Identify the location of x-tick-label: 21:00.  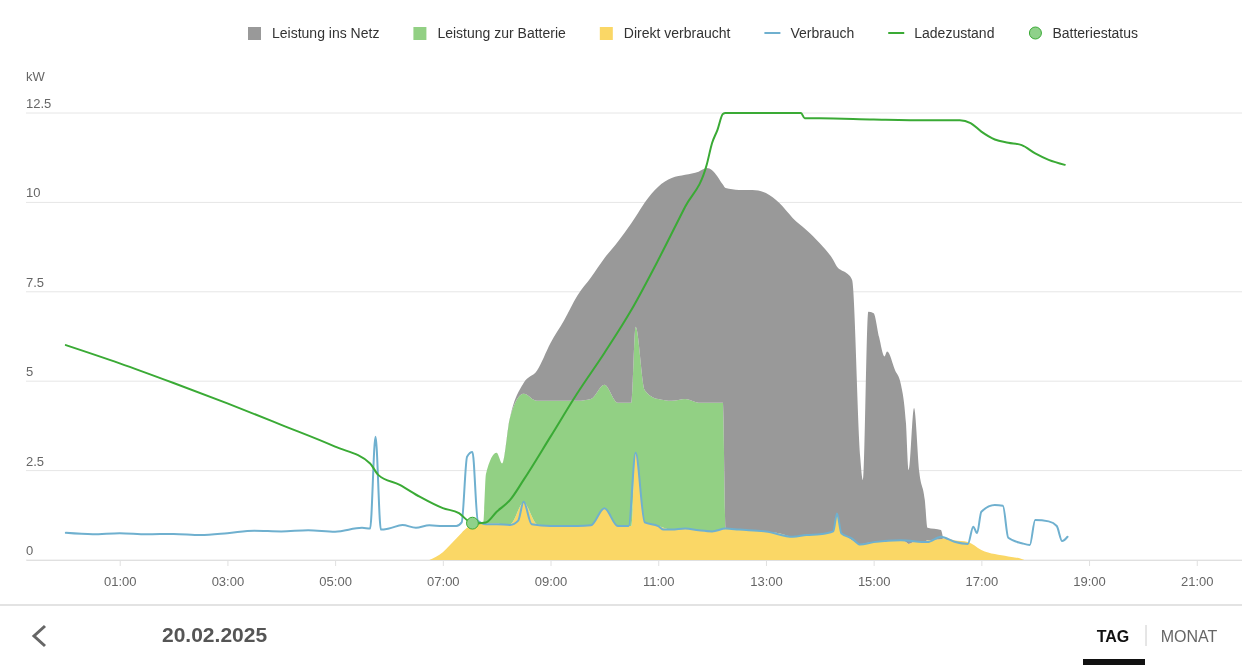
(1197, 581).